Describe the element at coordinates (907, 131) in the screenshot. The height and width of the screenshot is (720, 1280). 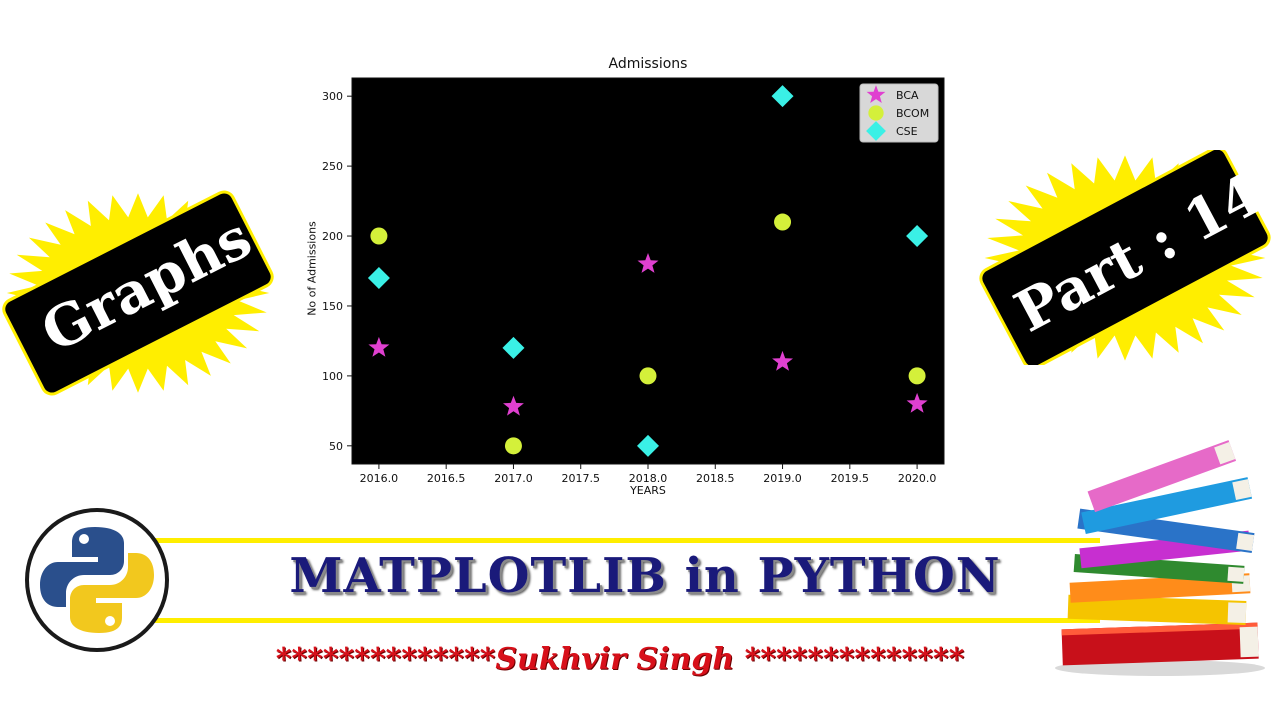
I see `legend-label-cse: CSE` at that location.